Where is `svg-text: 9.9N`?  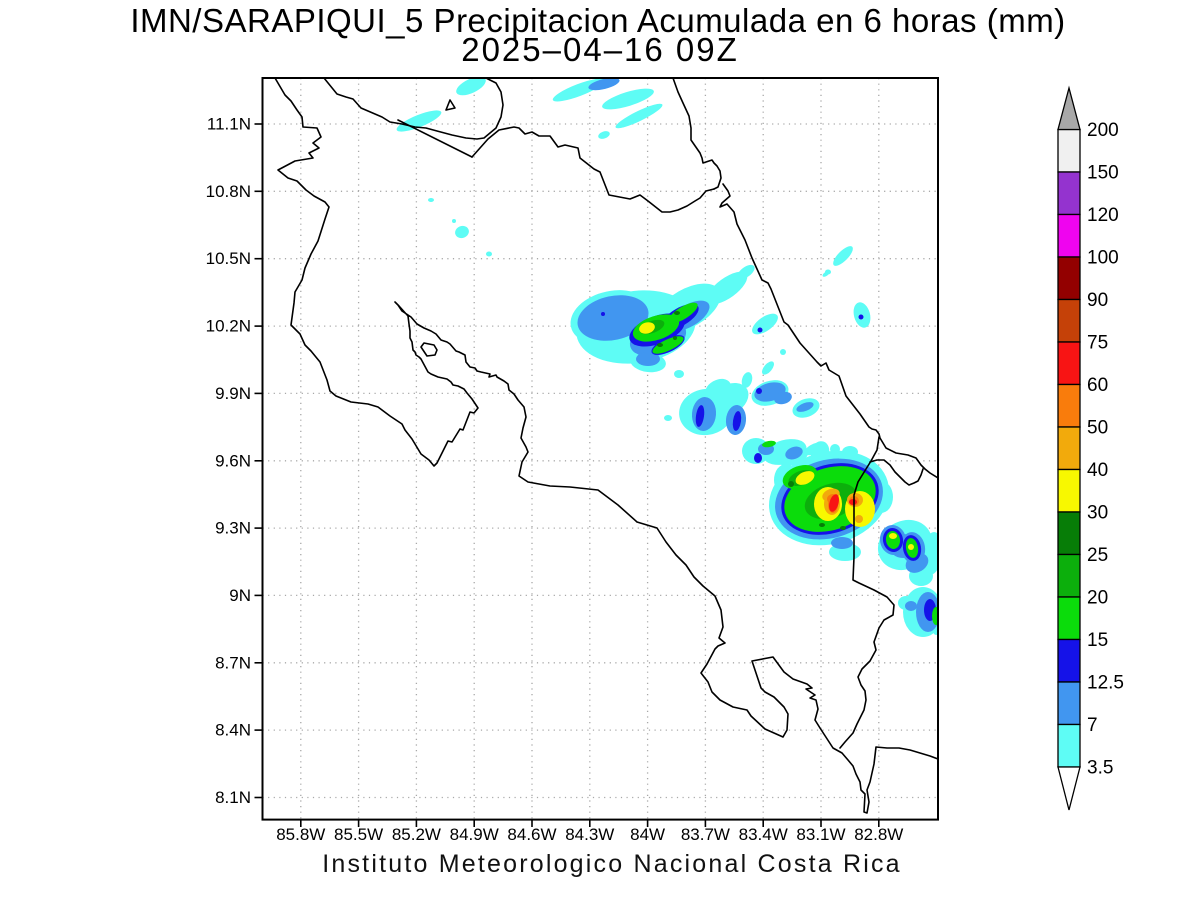 svg-text: 9.9N is located at coordinates (233, 393).